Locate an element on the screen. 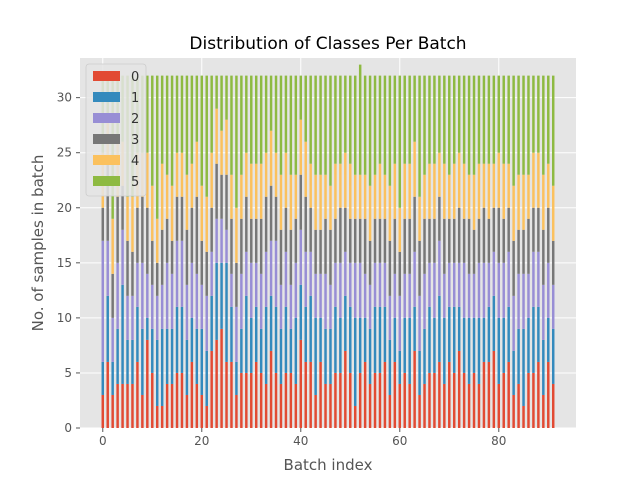 Image resolution: width=640 pixels, height=484 pixels. x-tick-label: 60 is located at coordinates (399, 441).